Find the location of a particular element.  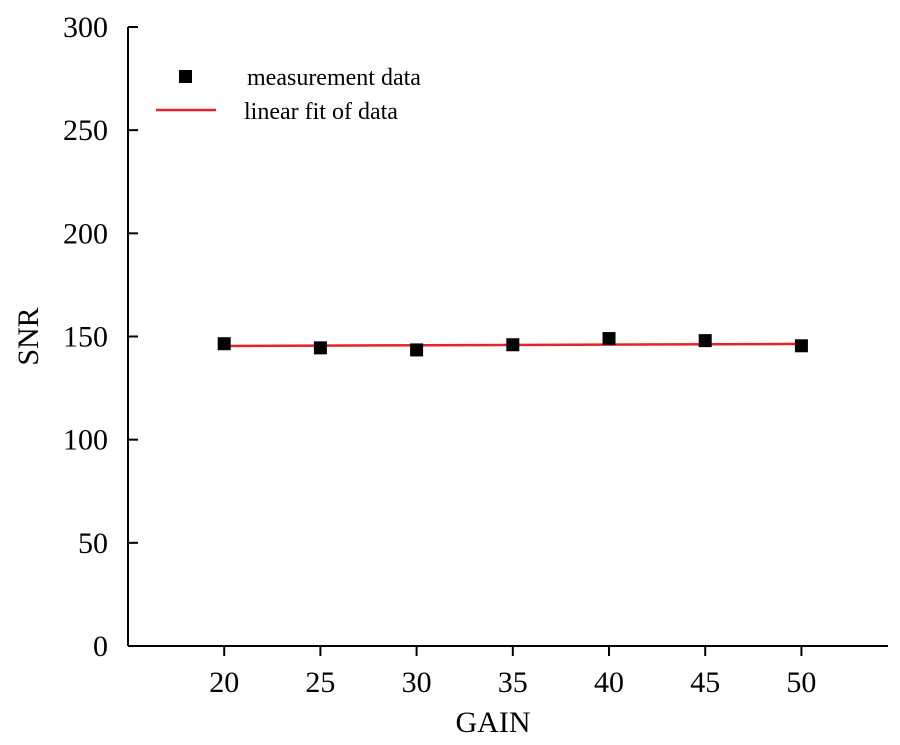

x-tick-label: 40 is located at coordinates (609, 682).